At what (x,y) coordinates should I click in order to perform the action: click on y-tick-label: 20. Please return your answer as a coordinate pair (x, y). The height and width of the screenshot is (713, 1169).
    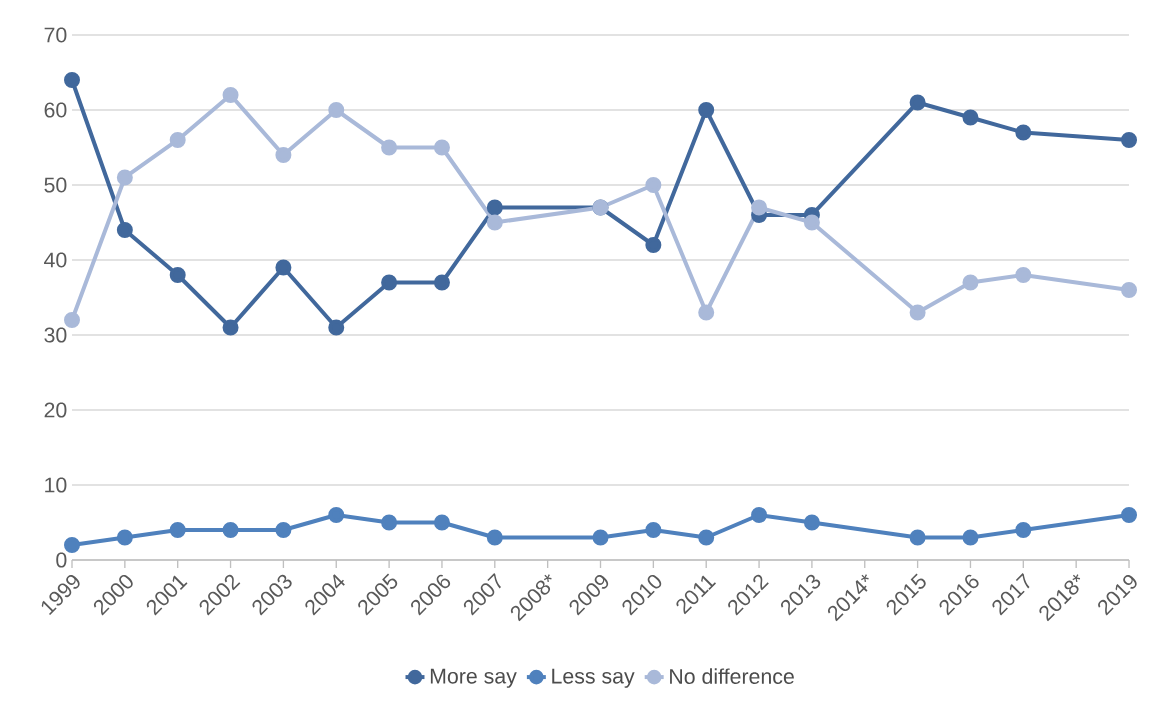
    Looking at the image, I should click on (55, 410).